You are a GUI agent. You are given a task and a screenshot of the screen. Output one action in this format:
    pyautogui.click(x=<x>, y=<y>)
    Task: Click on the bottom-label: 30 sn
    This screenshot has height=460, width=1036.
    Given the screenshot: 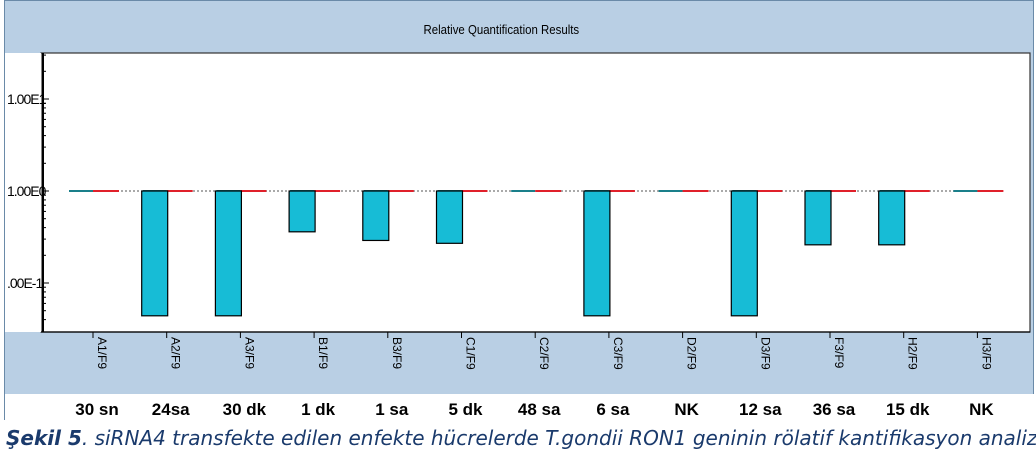 What is the action you would take?
    pyautogui.click(x=96, y=409)
    